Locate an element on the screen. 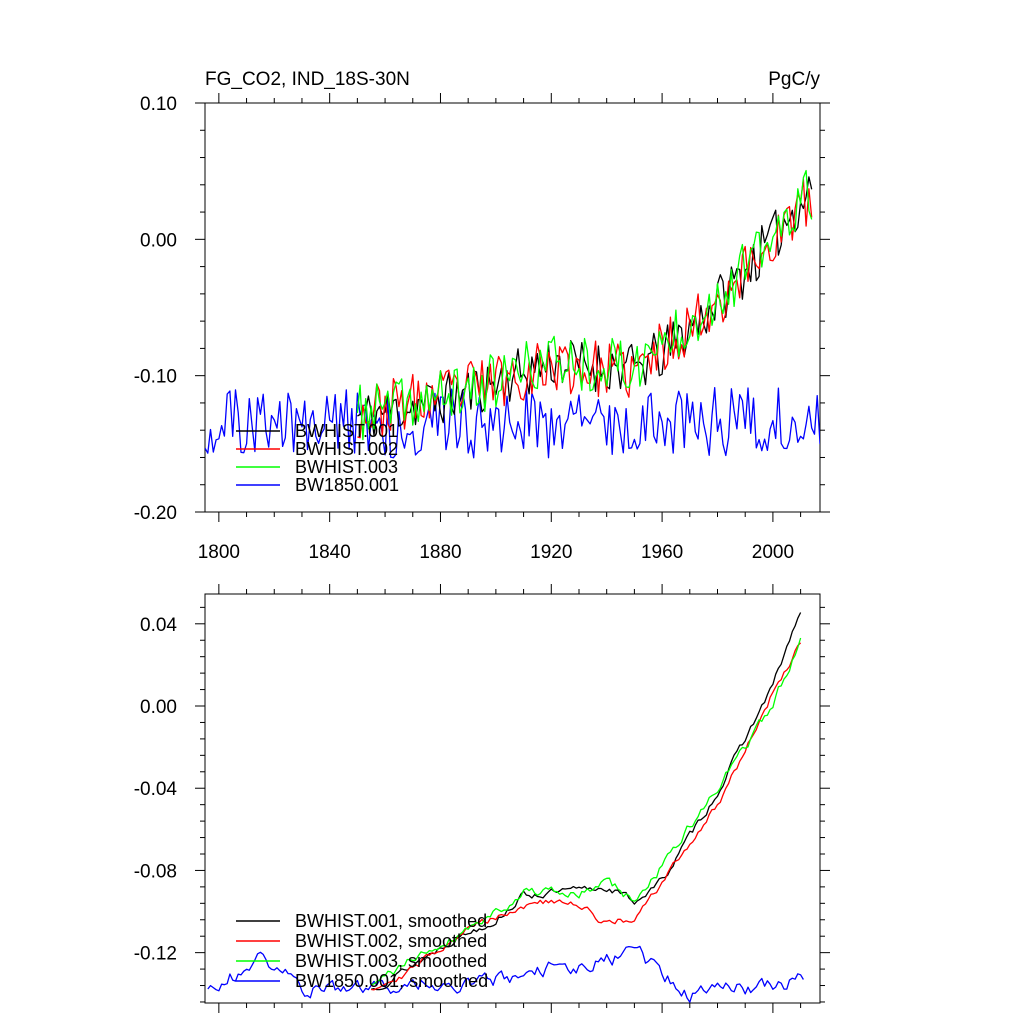 This screenshot has width=1024, height=1024. y-tick-label: 0.04 is located at coordinates (158, 625).